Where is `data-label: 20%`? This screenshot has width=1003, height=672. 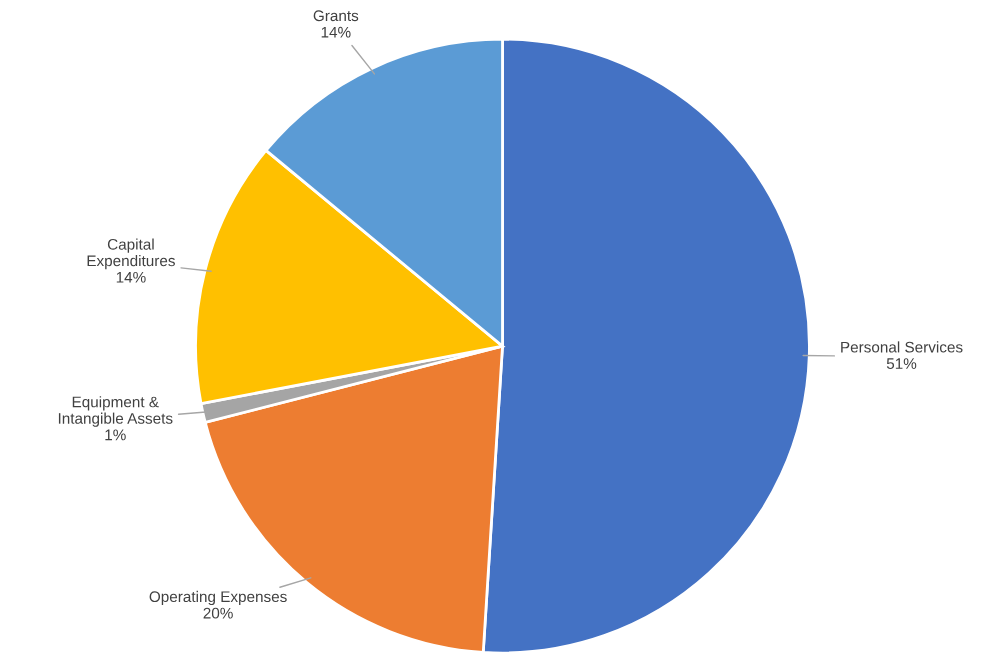
data-label: 20% is located at coordinates (218, 613).